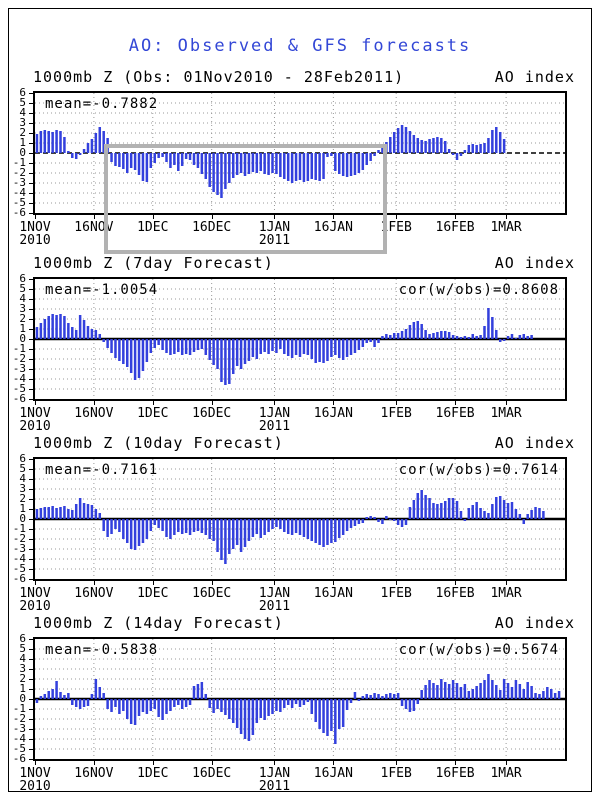 The image size is (600, 800). I want to click on mean-label: mean=-0.7161, so click(102, 470).